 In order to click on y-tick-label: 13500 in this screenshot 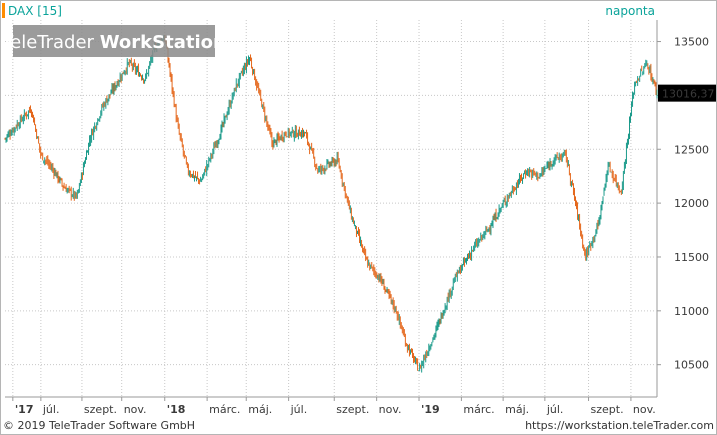, I will do `click(691, 42)`.